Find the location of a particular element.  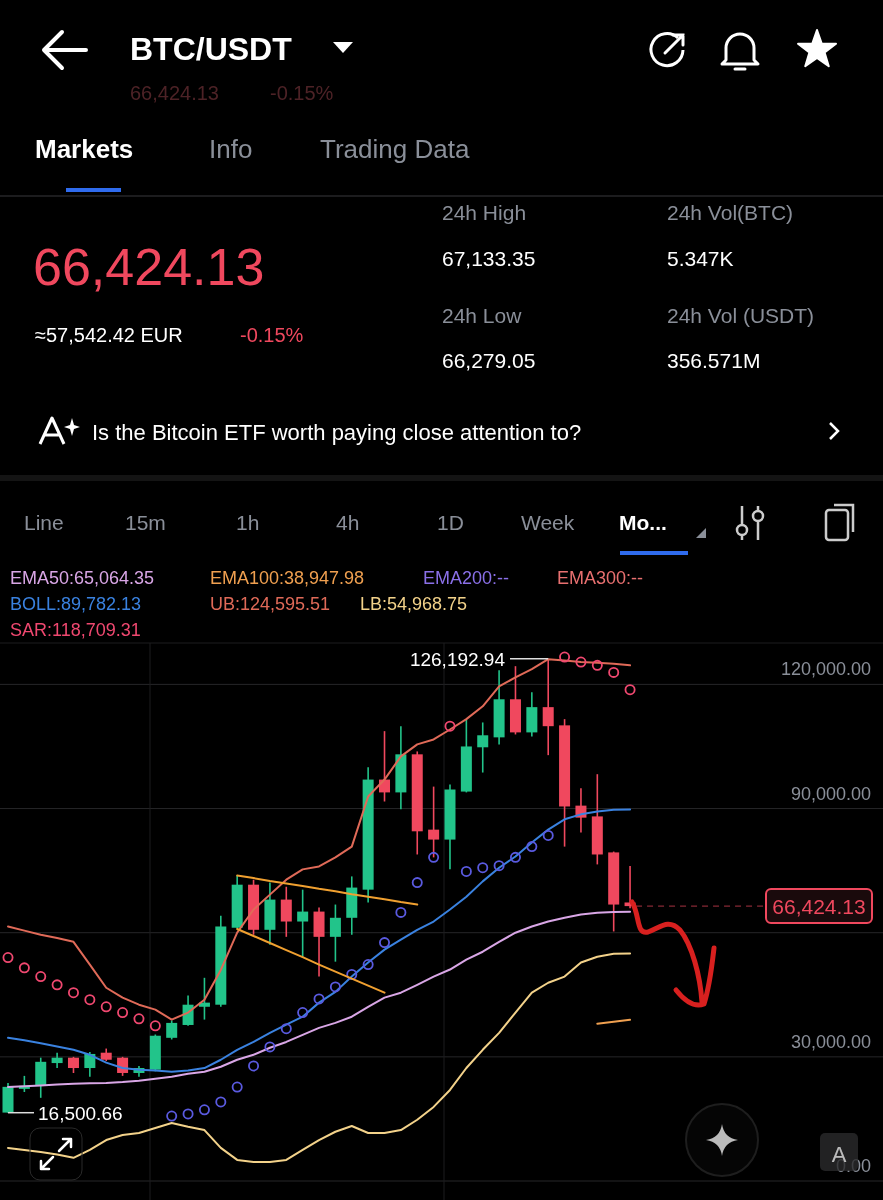

ref-line-label: 66,424.13 is located at coordinates (819, 907).